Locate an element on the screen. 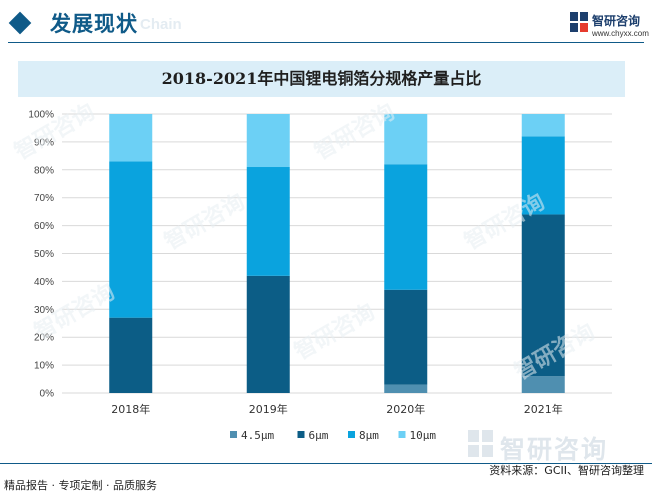  y-tick-label: 20% is located at coordinates (44, 338).